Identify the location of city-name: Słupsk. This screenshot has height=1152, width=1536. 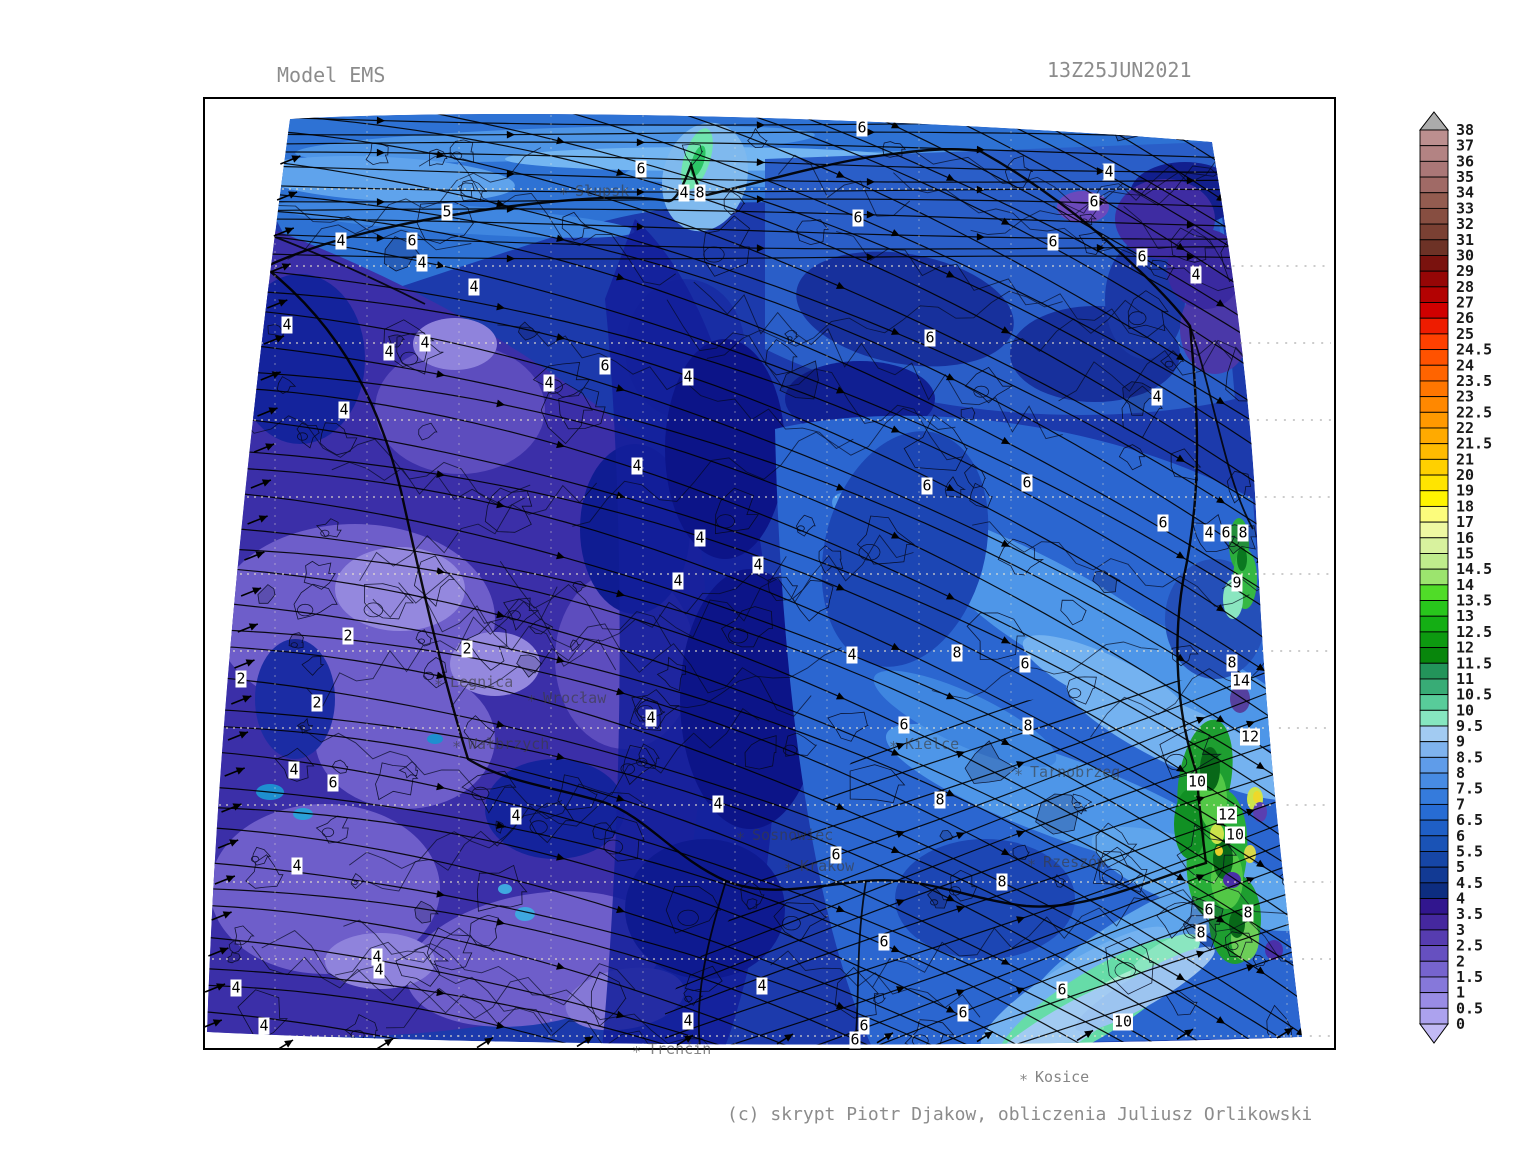
(602, 191).